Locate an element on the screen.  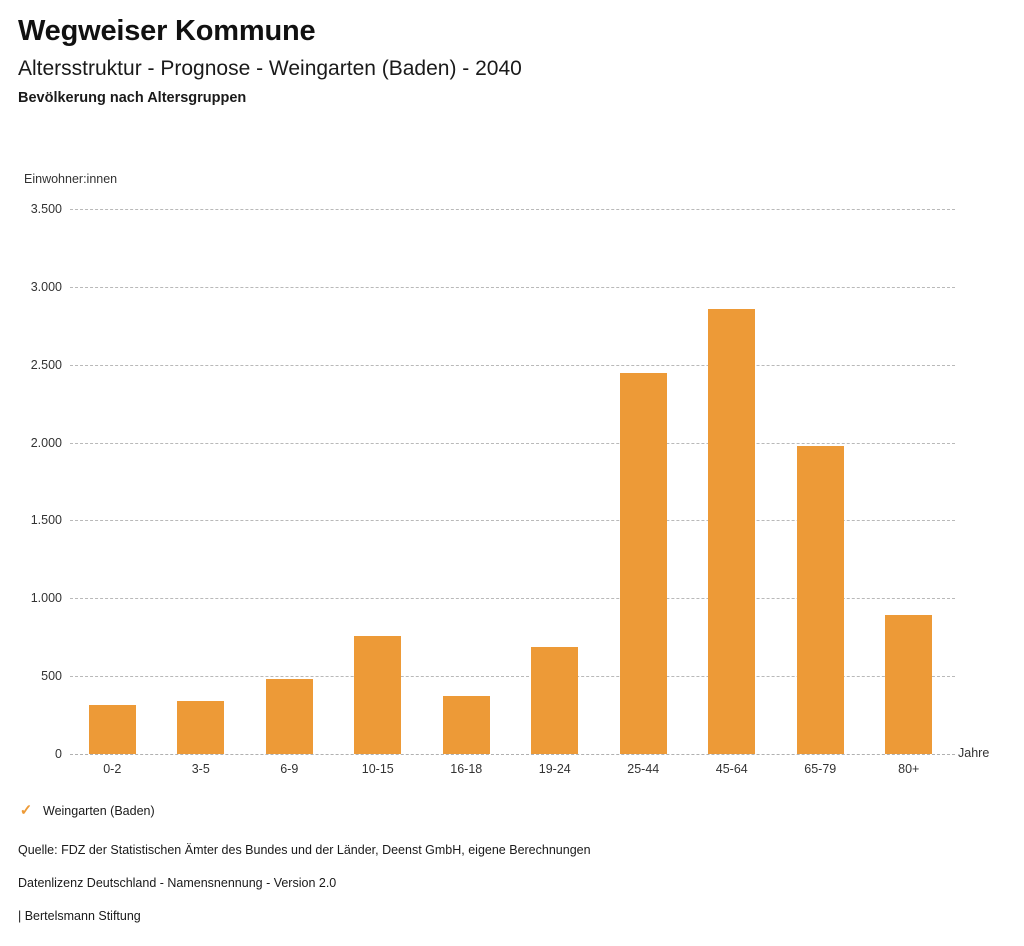
x-axis-title: Jahre is located at coordinates (974, 753).